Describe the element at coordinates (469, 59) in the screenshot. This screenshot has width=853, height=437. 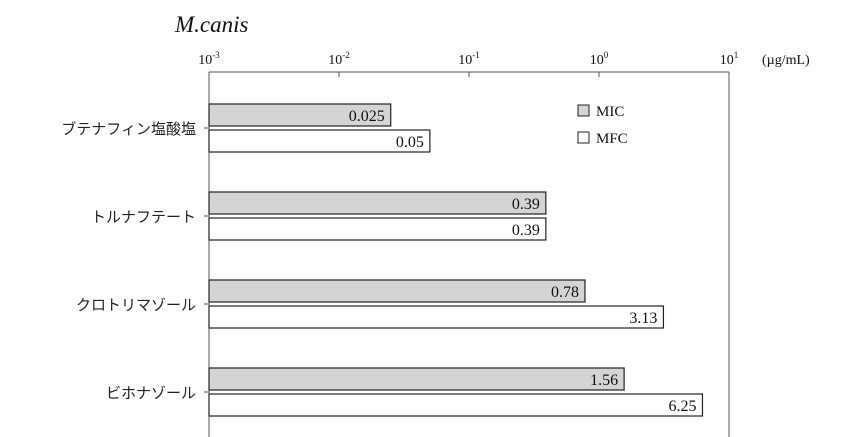
I see `x-tick-label: 10⁻¹` at that location.